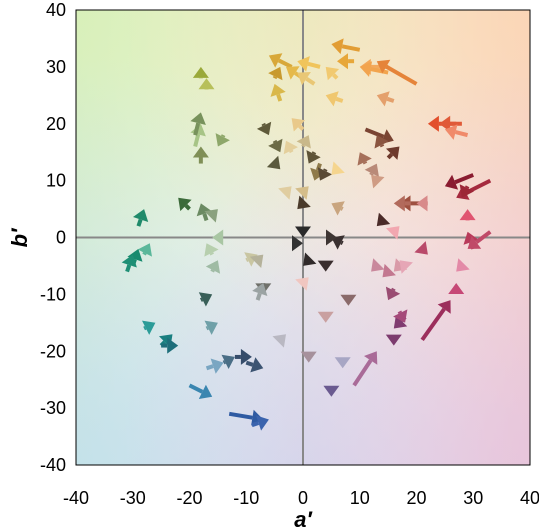 The width and height of the screenshot is (539, 529). What do you see at coordinates (360, 498) in the screenshot?
I see `x-tick-label: 10` at bounding box center [360, 498].